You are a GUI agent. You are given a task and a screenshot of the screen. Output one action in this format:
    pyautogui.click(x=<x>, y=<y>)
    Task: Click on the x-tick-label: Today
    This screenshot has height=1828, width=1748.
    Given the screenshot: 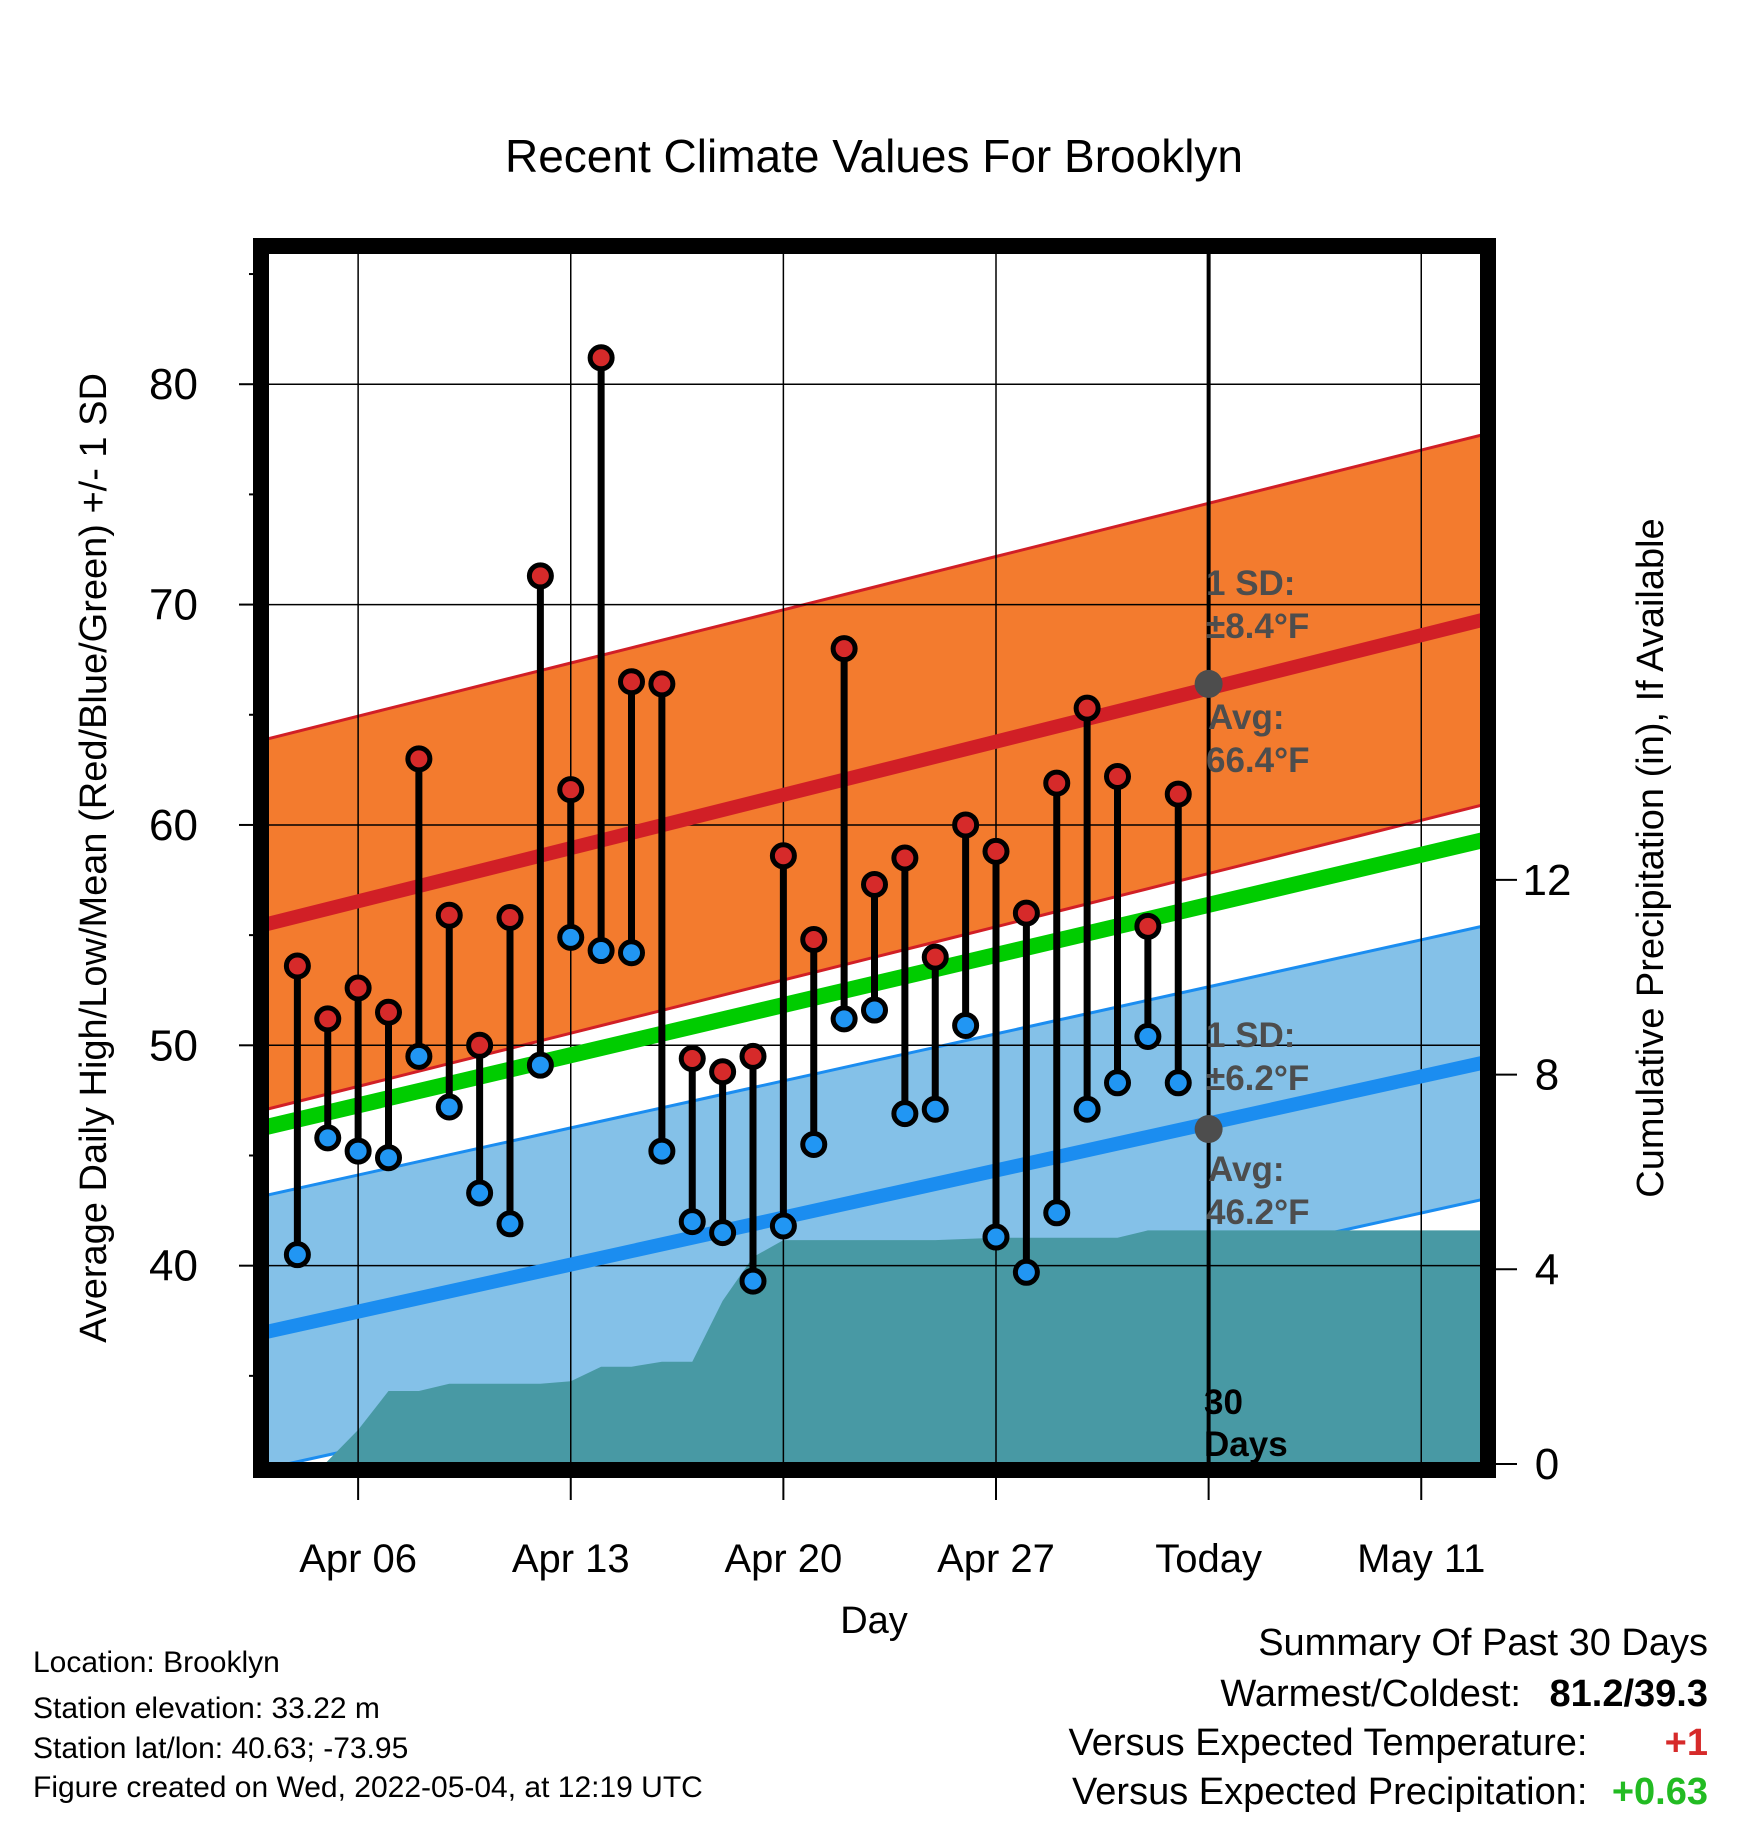 What is the action you would take?
    pyautogui.click(x=1208, y=1559)
    